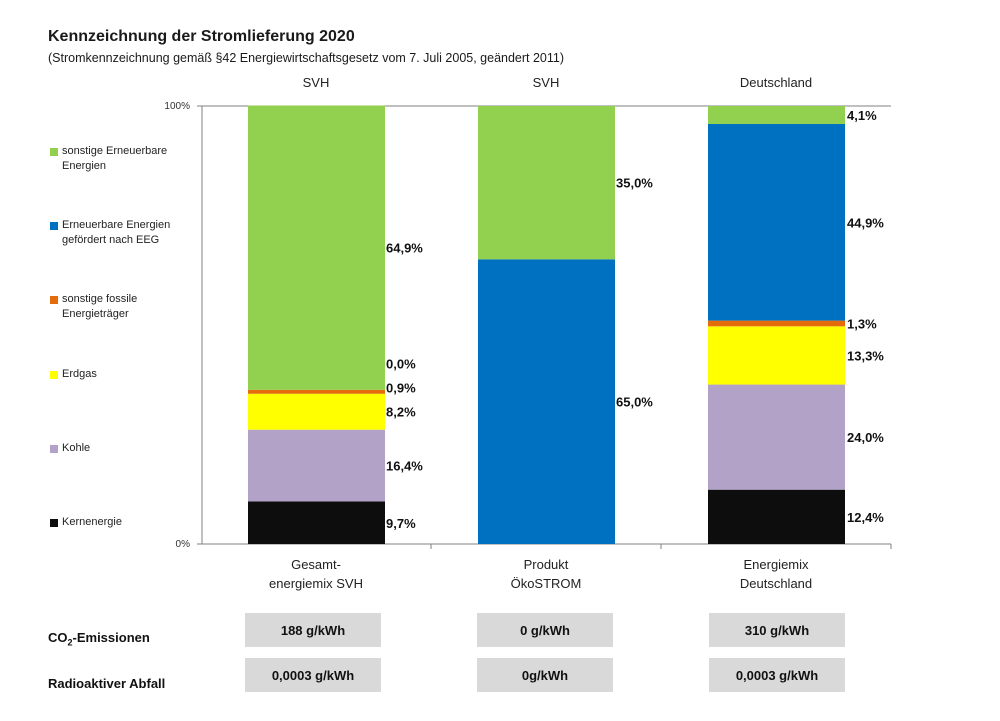 The image size is (1000, 721). I want to click on co2-row-label: CO2-Emissionen, so click(99, 639).